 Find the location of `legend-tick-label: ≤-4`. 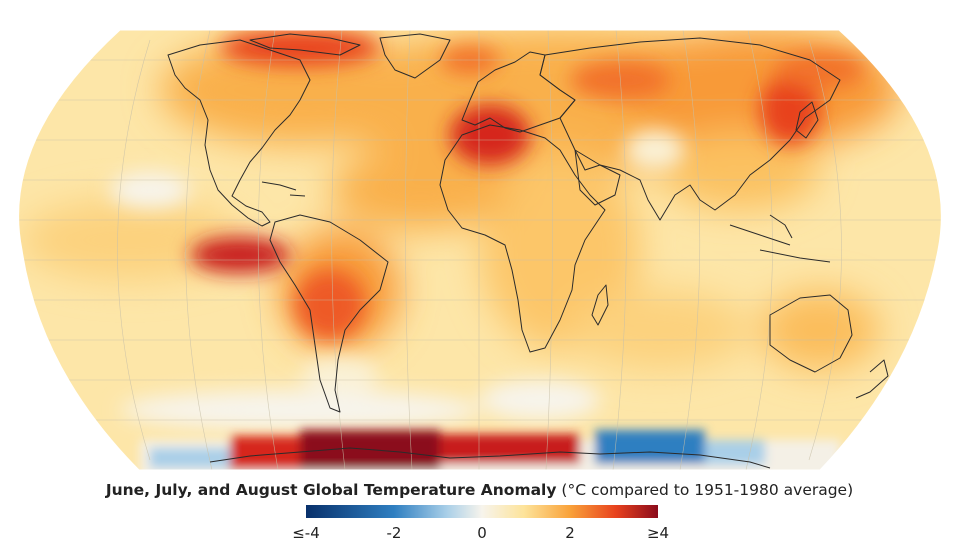

legend-tick-label: ≤-4 is located at coordinates (306, 533).